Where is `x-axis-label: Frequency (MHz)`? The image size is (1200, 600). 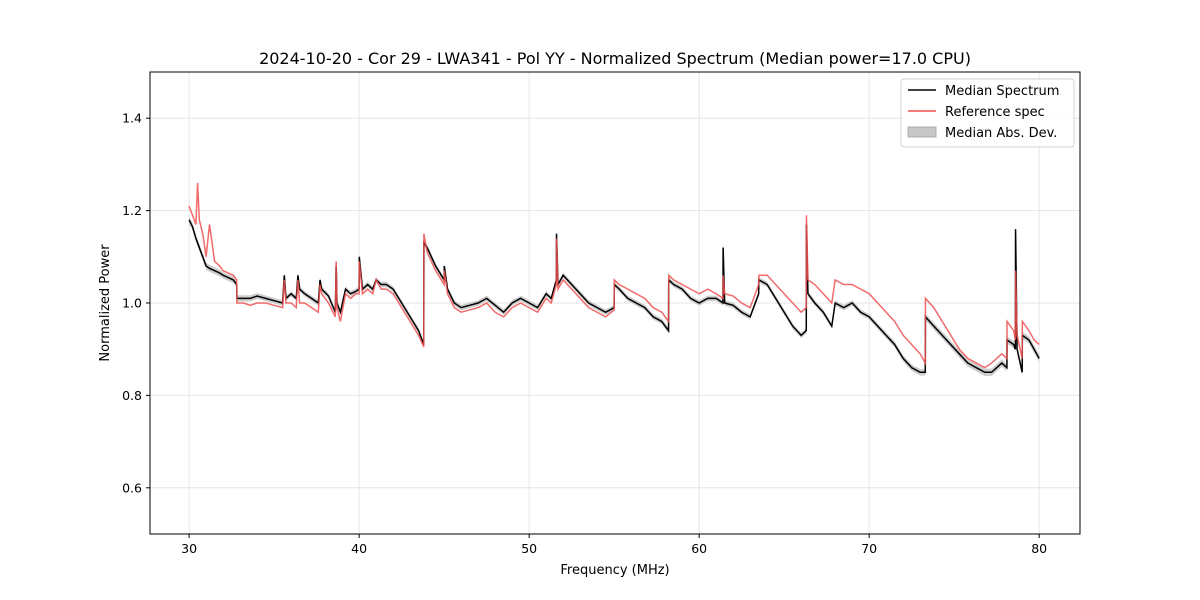
x-axis-label: Frequency (MHz) is located at coordinates (614, 570).